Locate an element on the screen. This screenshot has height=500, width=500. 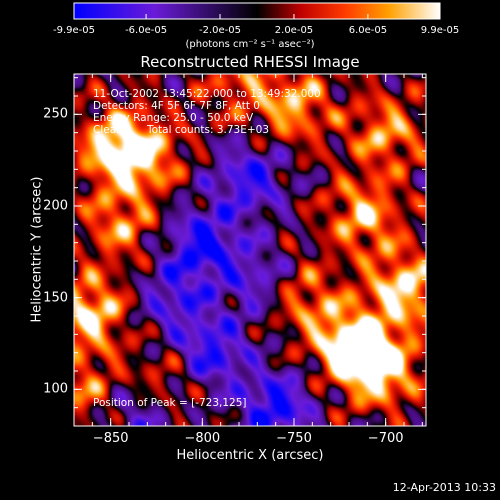
colorbar-unit-label: (photons cm⁻² s⁻¹ asec⁻²) is located at coordinates (250, 44).